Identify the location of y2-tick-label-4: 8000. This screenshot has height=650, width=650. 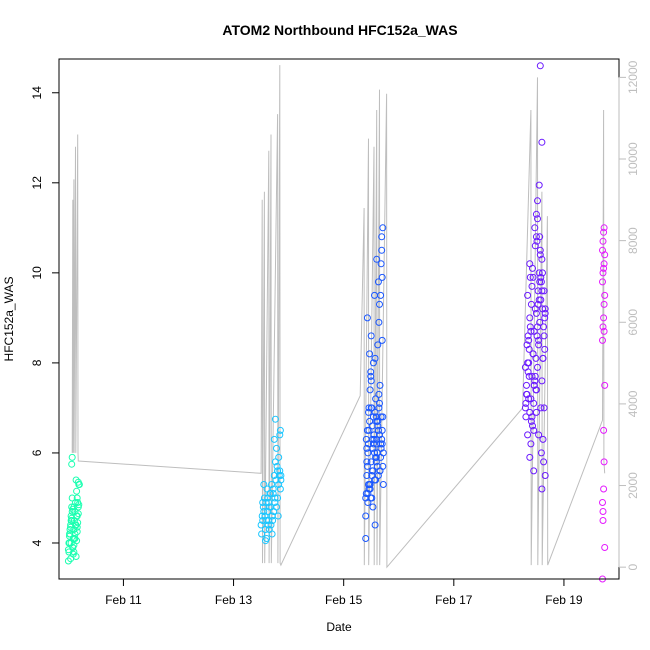
(633, 240).